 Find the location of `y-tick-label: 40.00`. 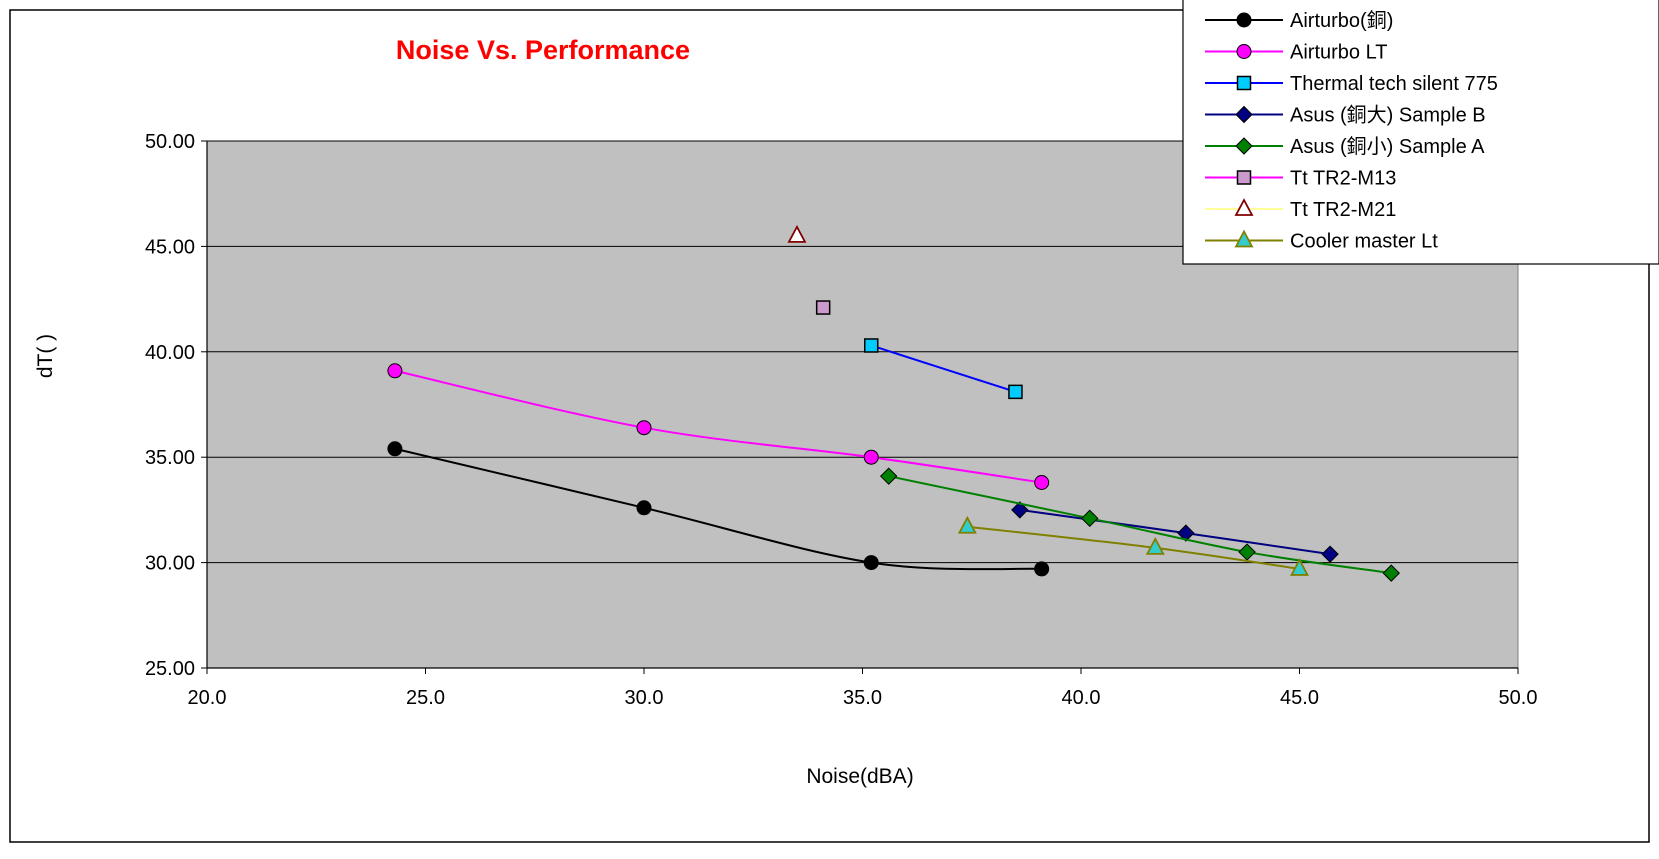

y-tick-label: 40.00 is located at coordinates (170, 353).